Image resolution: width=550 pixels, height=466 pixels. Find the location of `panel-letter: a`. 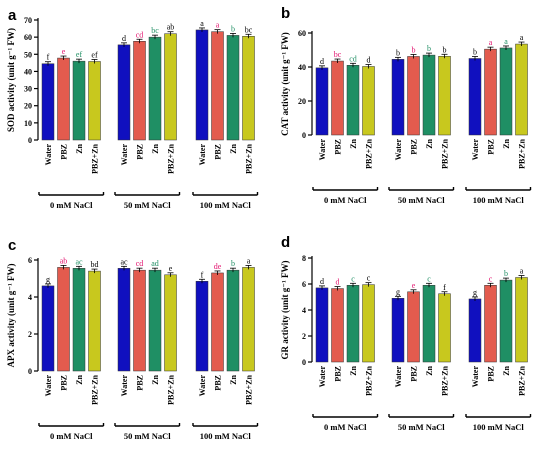

panel-letter: a is located at coordinates (12, 15).